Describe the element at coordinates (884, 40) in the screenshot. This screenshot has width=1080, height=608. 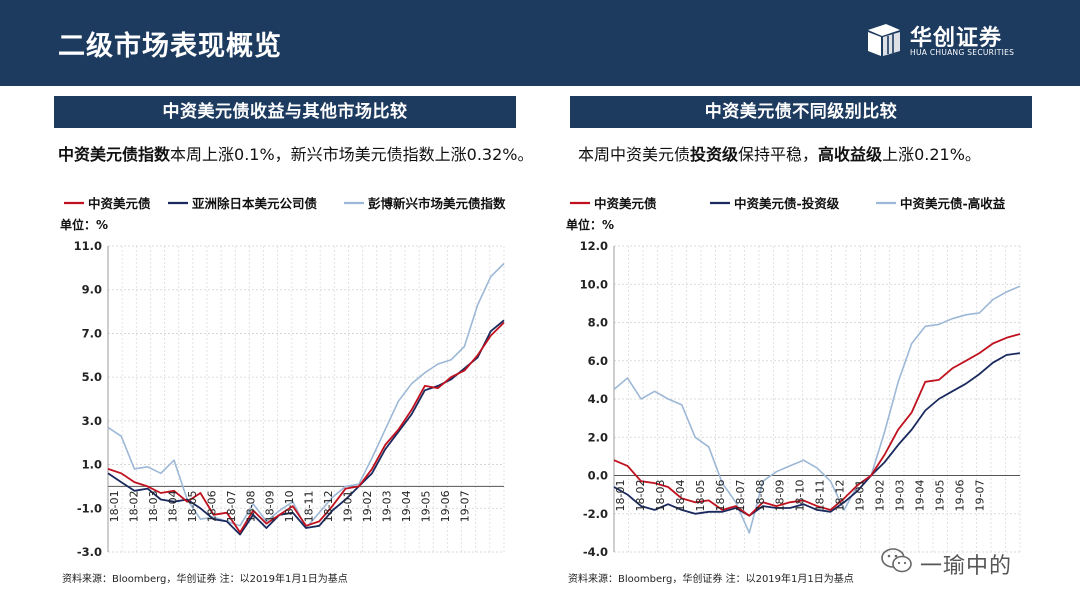
I see `logo-mark-icon` at that location.